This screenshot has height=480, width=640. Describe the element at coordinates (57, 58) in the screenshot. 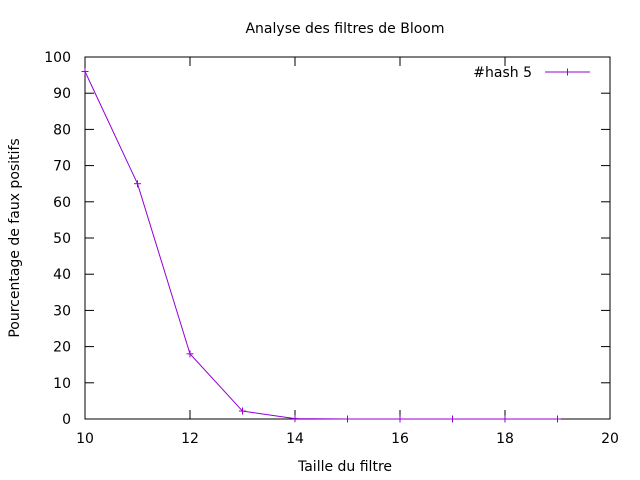

I see `y-tick-label: 100` at that location.